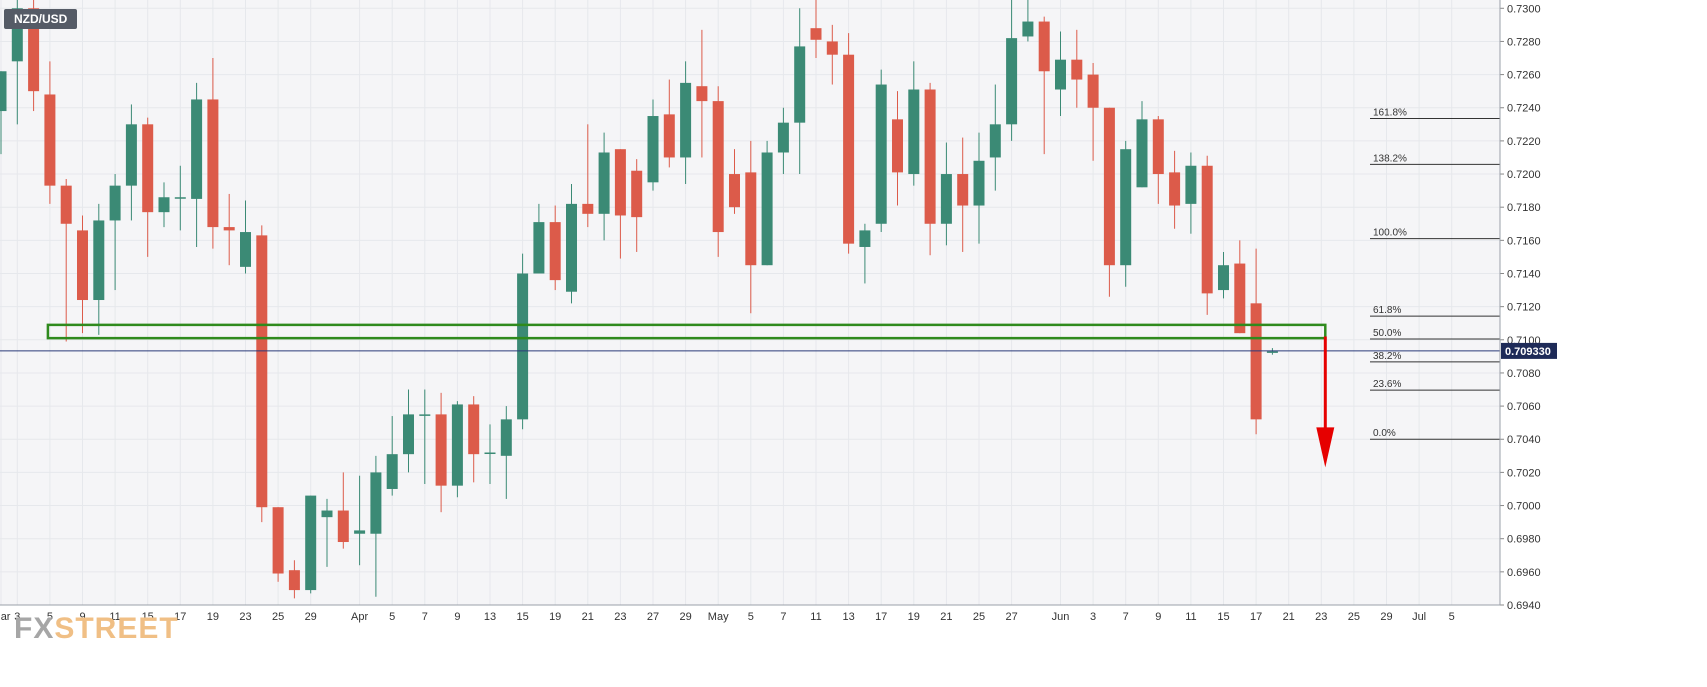 This screenshot has width=1707, height=687. I want to click on price-tick-label: 0.7060, so click(1524, 407).